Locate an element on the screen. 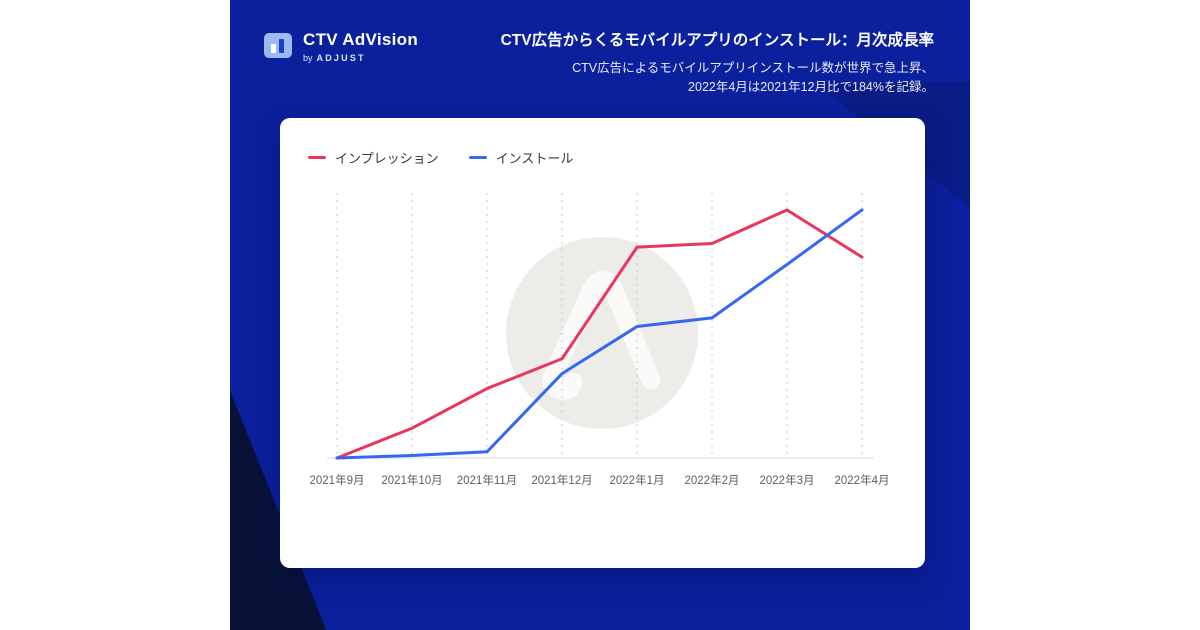  legend-item-installs: インストール is located at coordinates (521, 157).